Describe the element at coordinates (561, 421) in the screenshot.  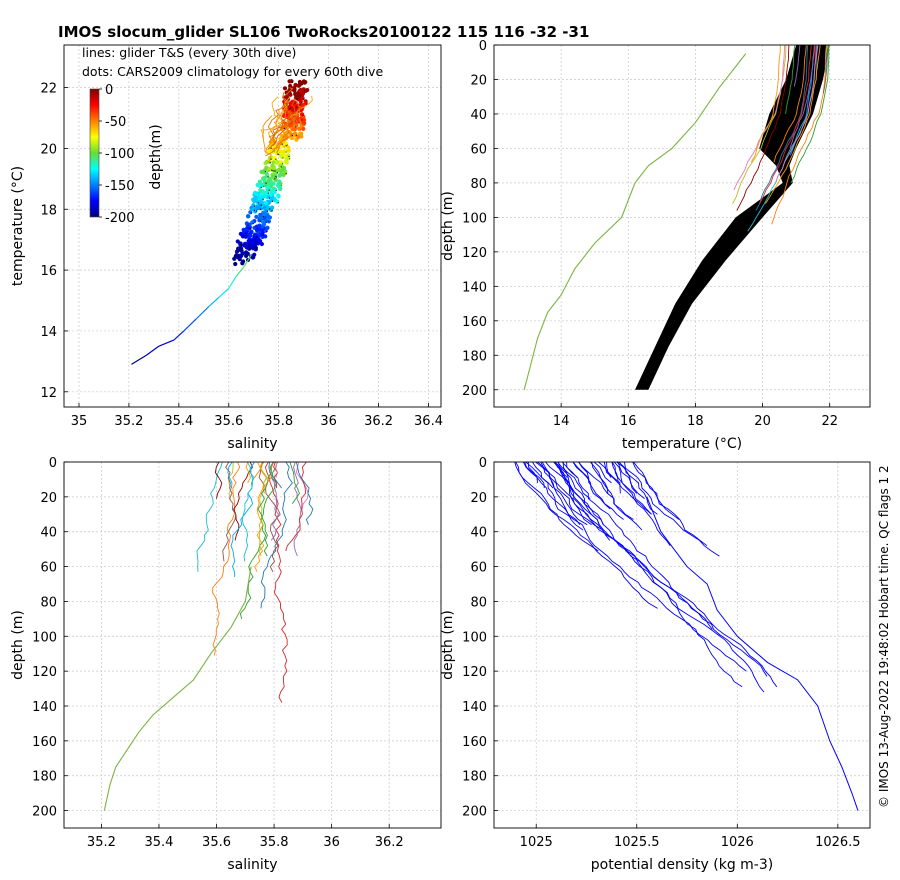
I see `x-tick-label: 14` at that location.